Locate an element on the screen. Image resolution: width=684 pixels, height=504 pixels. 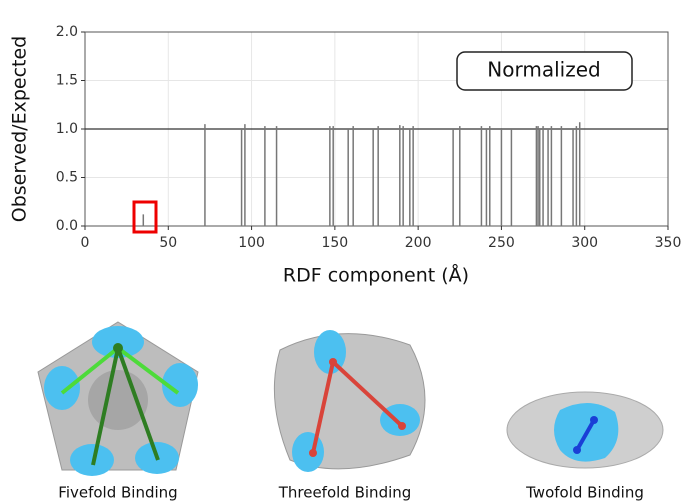
y-tick-label: 0.0 is located at coordinates (67, 226).